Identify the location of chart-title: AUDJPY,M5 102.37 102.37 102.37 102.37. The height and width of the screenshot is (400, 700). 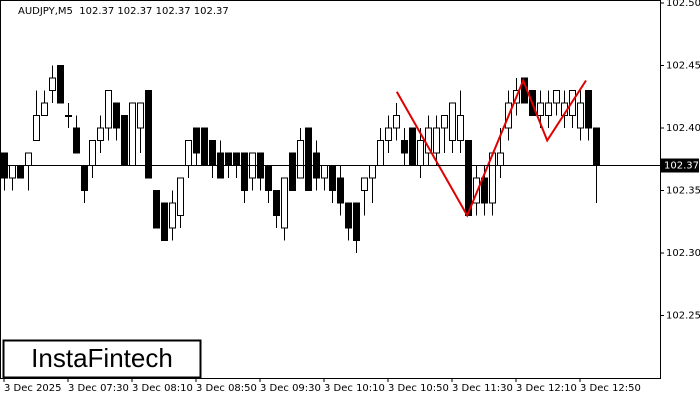
(123, 11).